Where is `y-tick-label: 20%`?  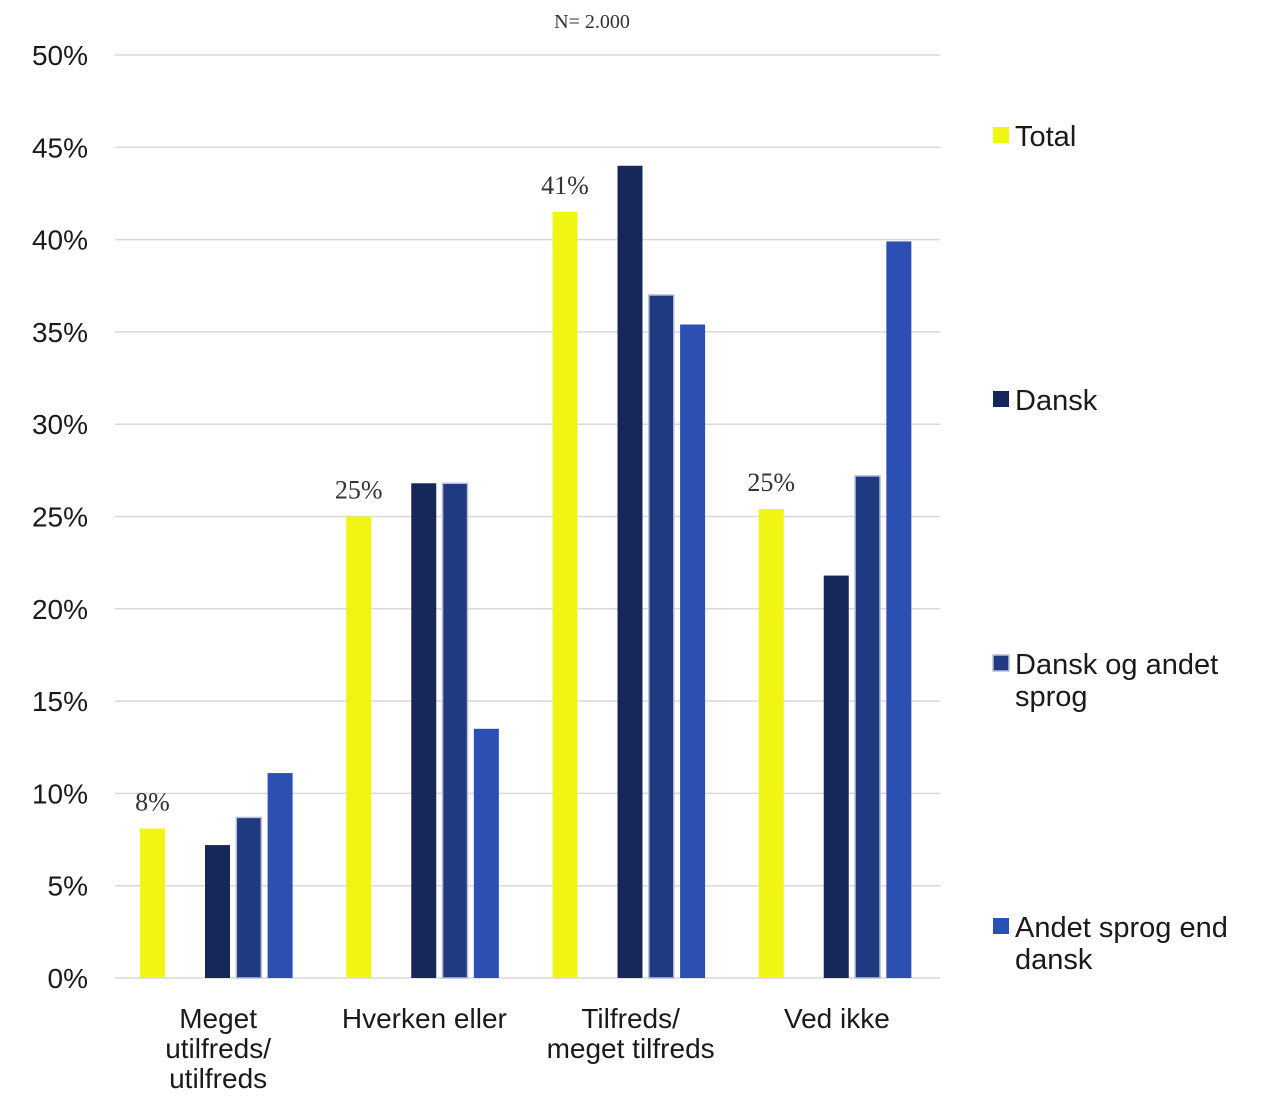
y-tick-label: 20% is located at coordinates (60, 609).